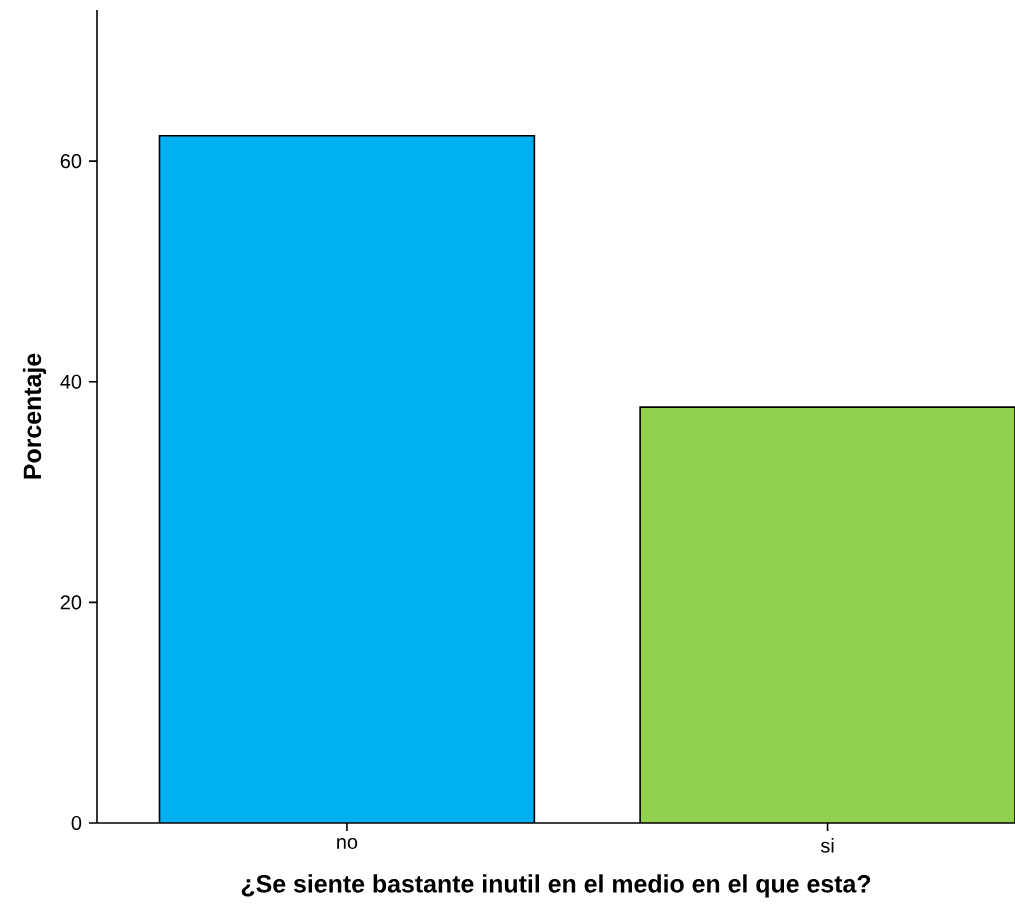 The width and height of the screenshot is (1015, 915). Describe the element at coordinates (71, 381) in the screenshot. I see `y-tick-label: 40` at that location.